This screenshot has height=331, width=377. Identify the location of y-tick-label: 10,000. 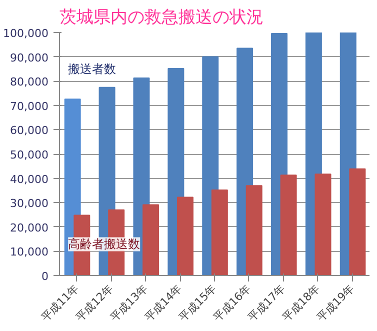
(29, 252).